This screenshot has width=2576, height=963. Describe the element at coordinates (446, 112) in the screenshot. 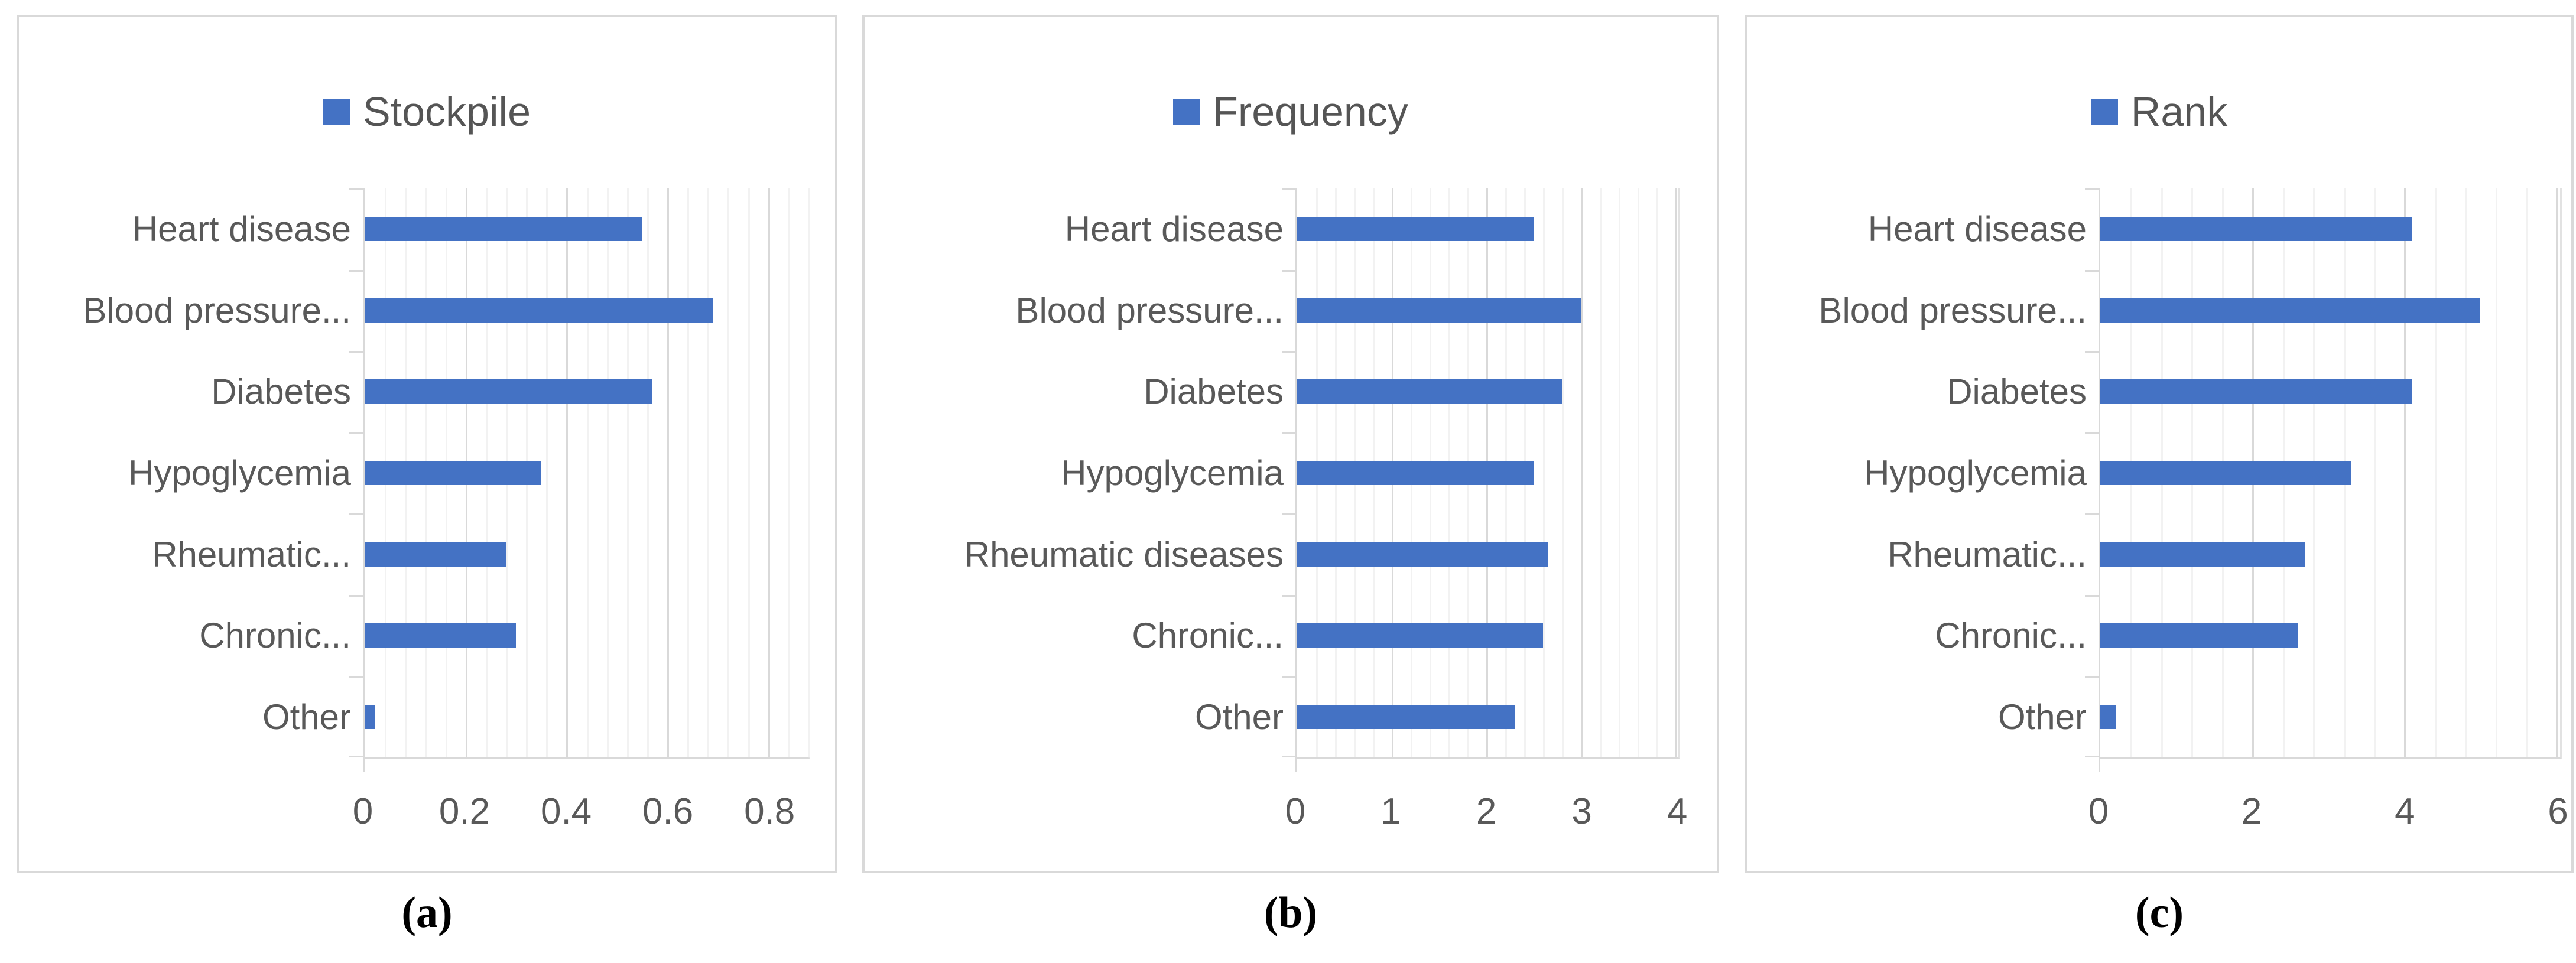

I see `legend-label: Stockpile` at that location.